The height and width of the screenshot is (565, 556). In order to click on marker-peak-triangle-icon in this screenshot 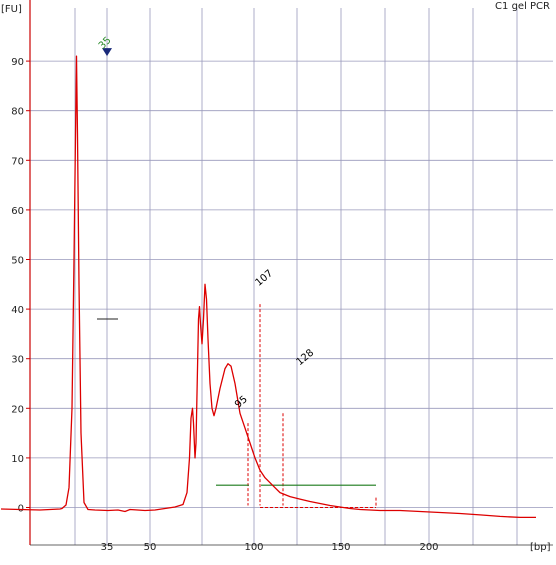, I will do `click(107, 52)`.